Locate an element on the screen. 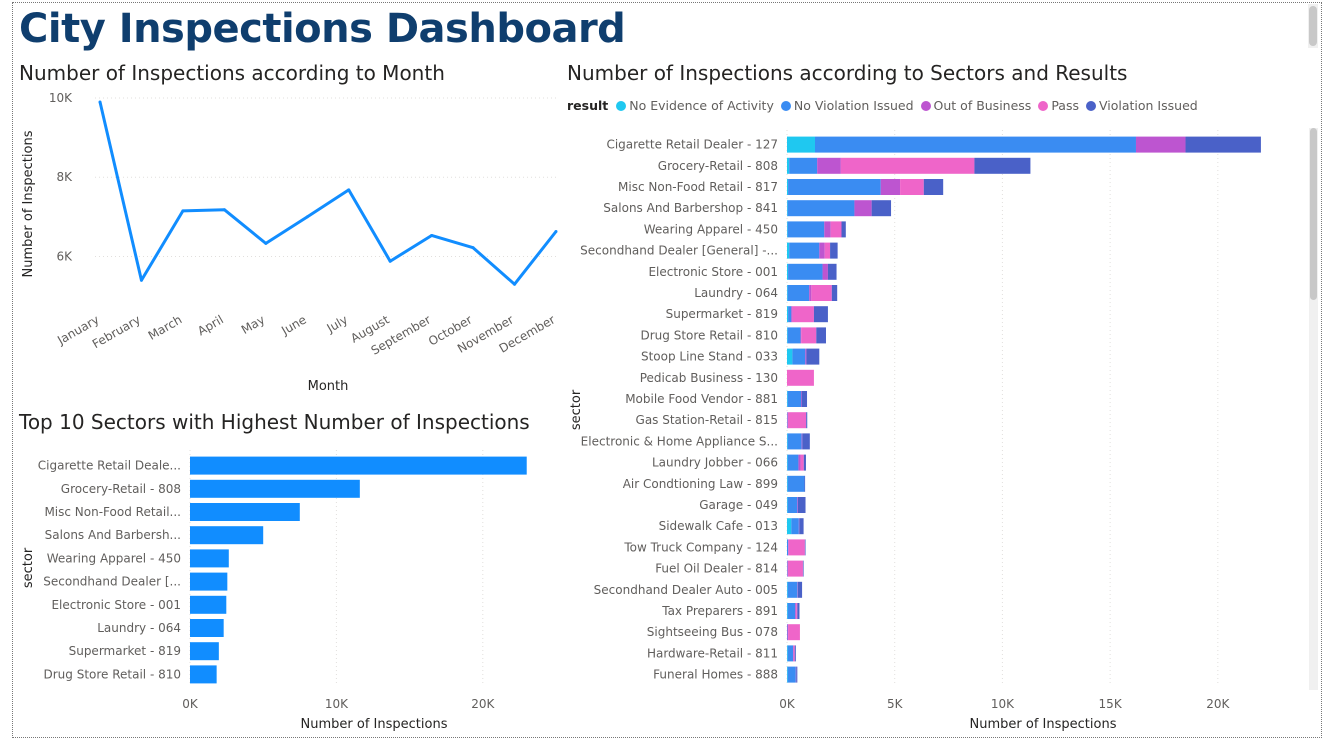  x-tick-label: July is located at coordinates (337, 323).